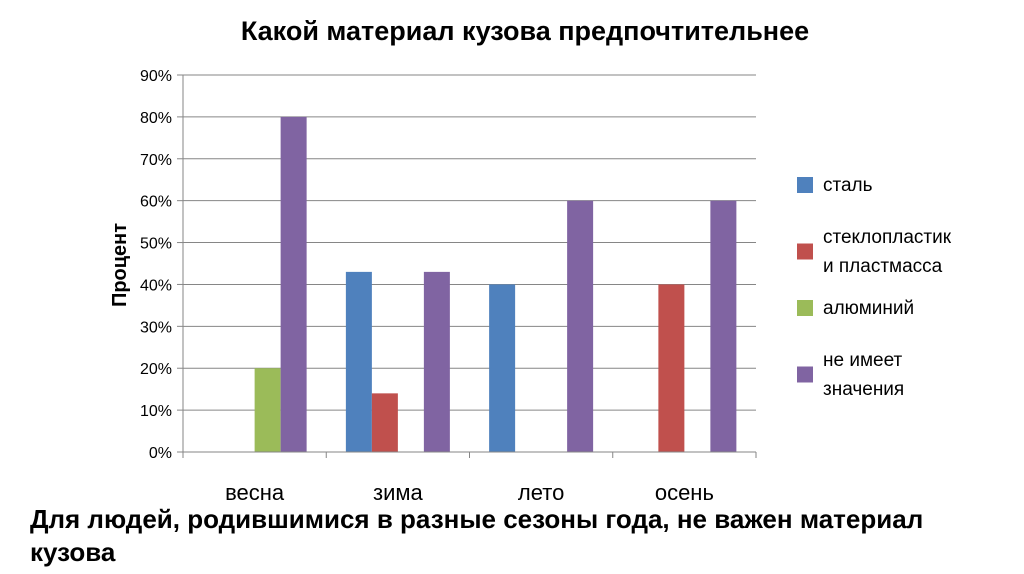  Describe the element at coordinates (887, 237) in the screenshot. I see `legend-label: стеклопластик` at that location.